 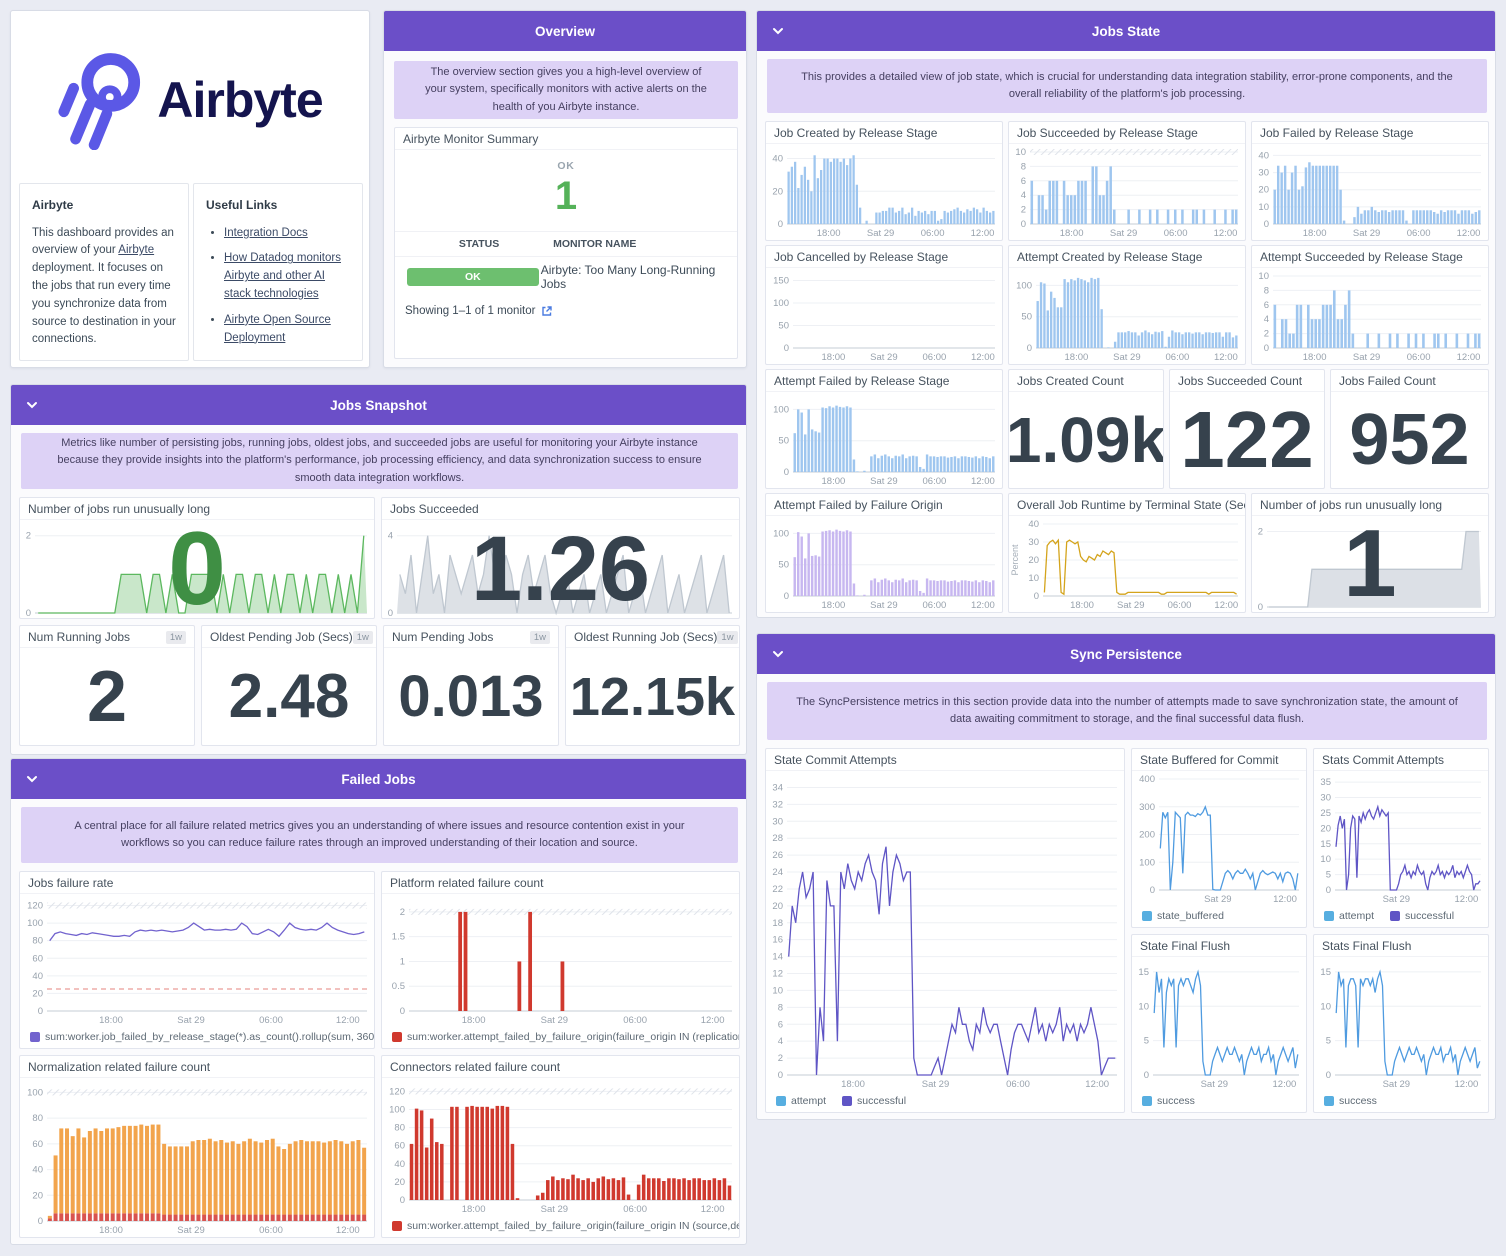 I want to click on attempt-succeeded-chart: 0 2 4 6 8 10 18:00 Sat 29 06:00 12:00, so click(x=1370, y=316).